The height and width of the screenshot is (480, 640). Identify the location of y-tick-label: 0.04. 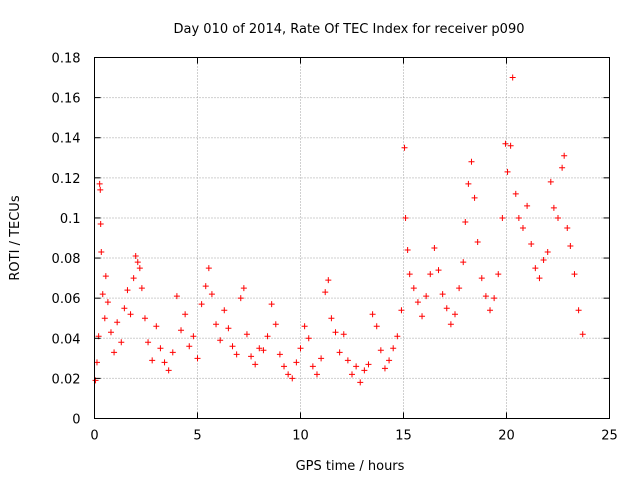
(66, 339).